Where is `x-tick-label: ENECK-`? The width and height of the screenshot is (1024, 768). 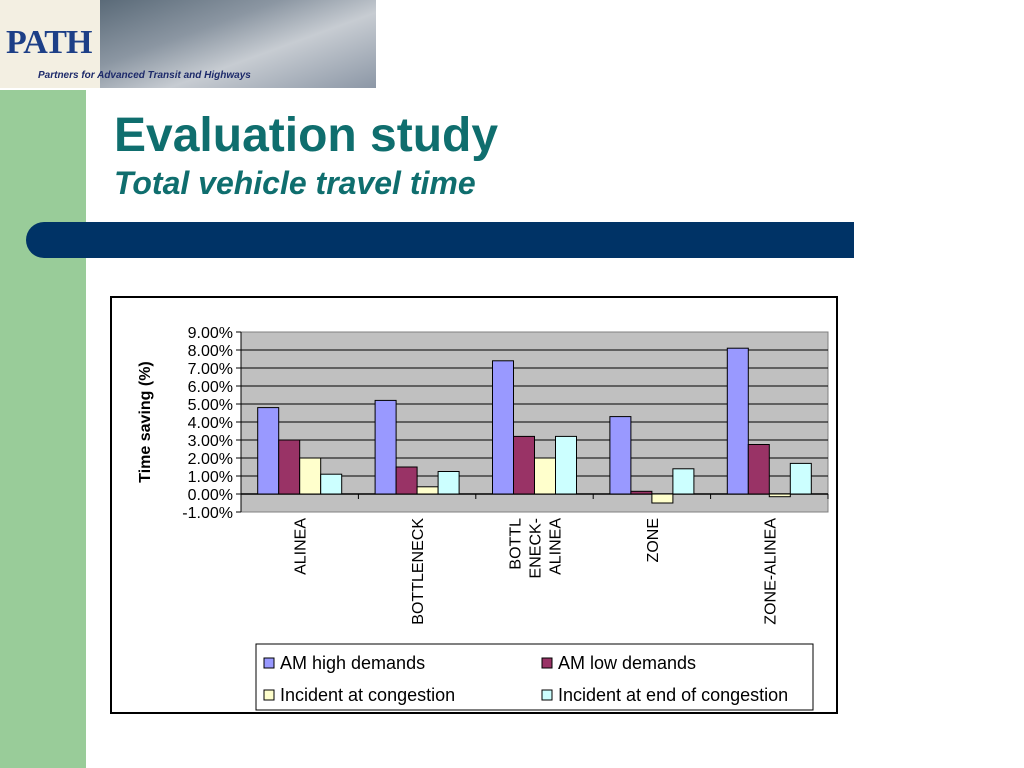
x-tick-label: ENECK- is located at coordinates (536, 548).